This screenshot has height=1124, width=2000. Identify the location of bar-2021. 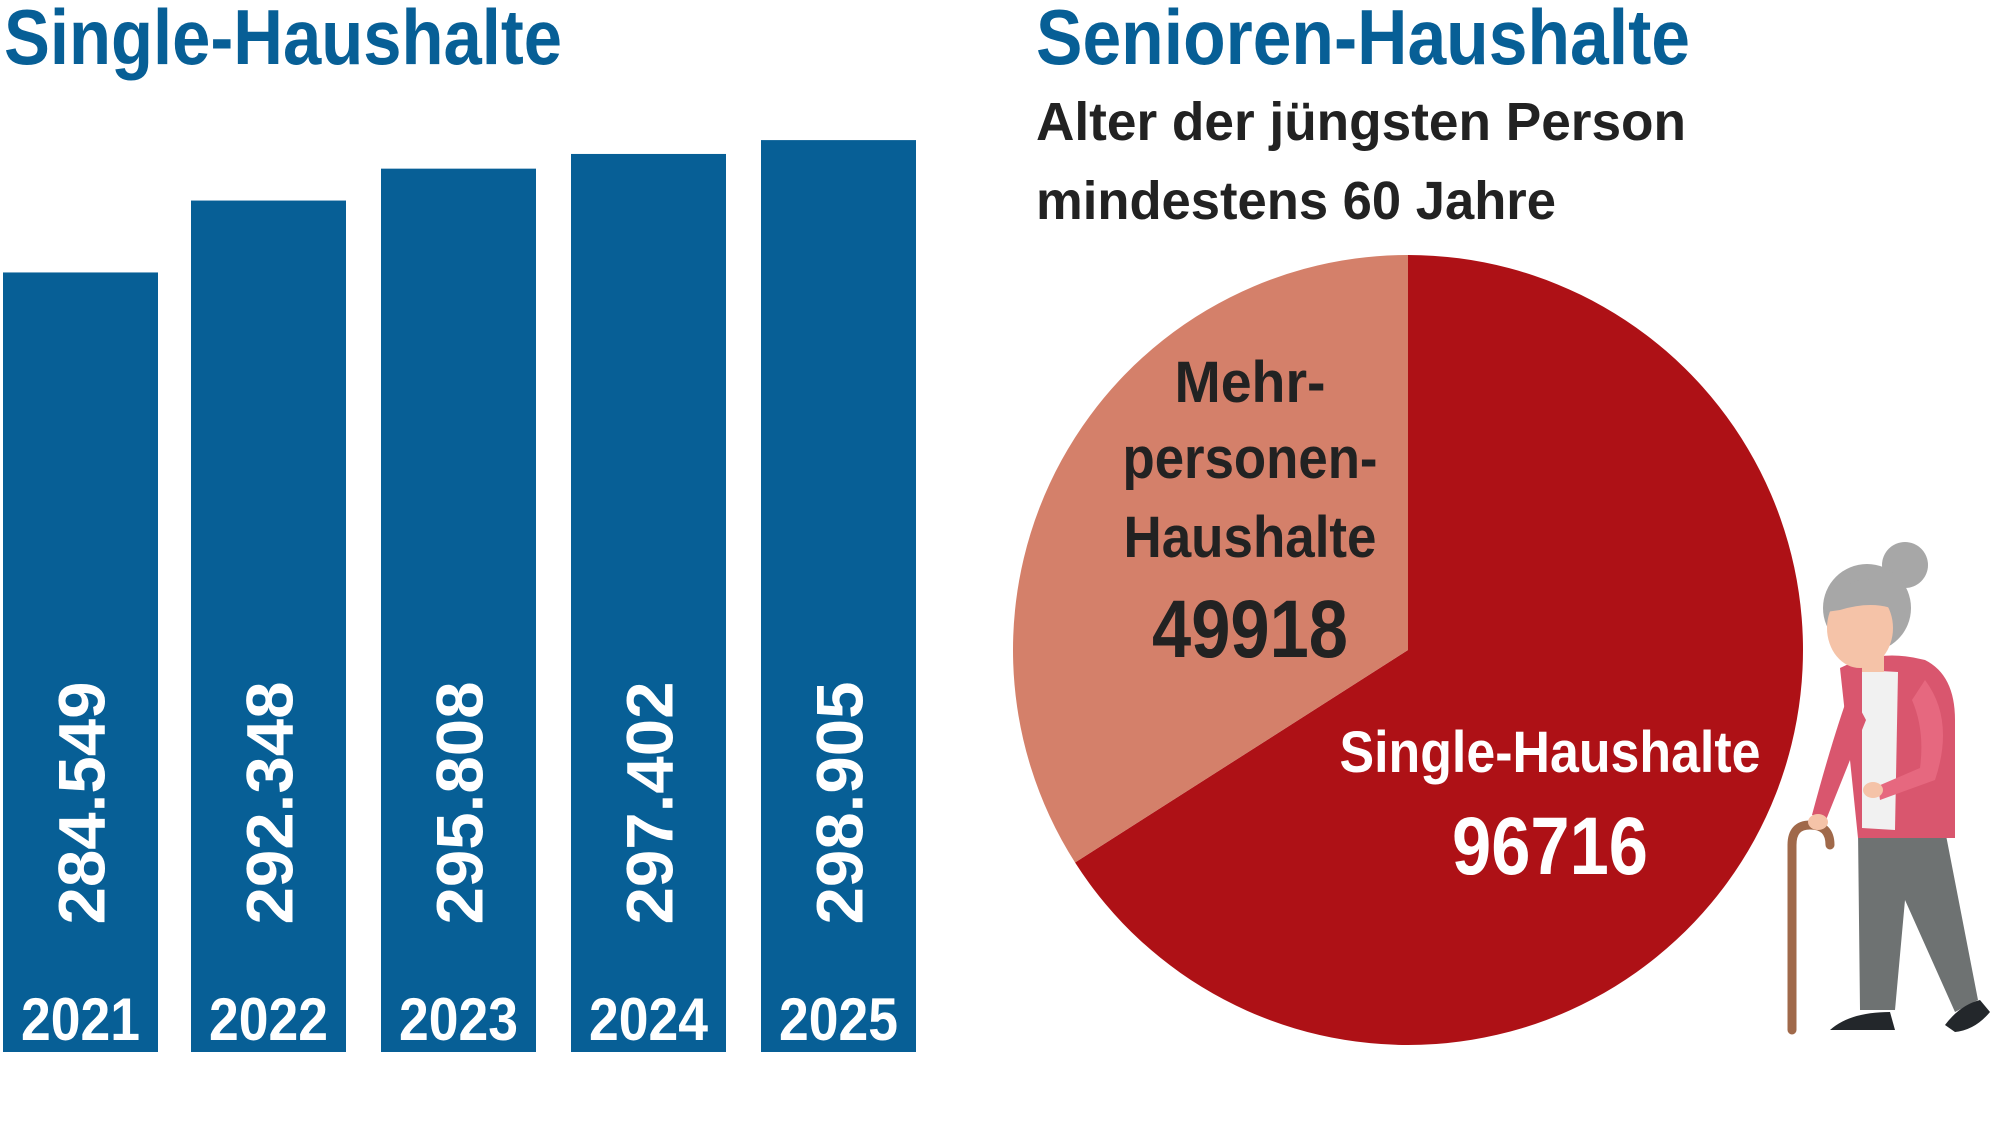
(80, 662).